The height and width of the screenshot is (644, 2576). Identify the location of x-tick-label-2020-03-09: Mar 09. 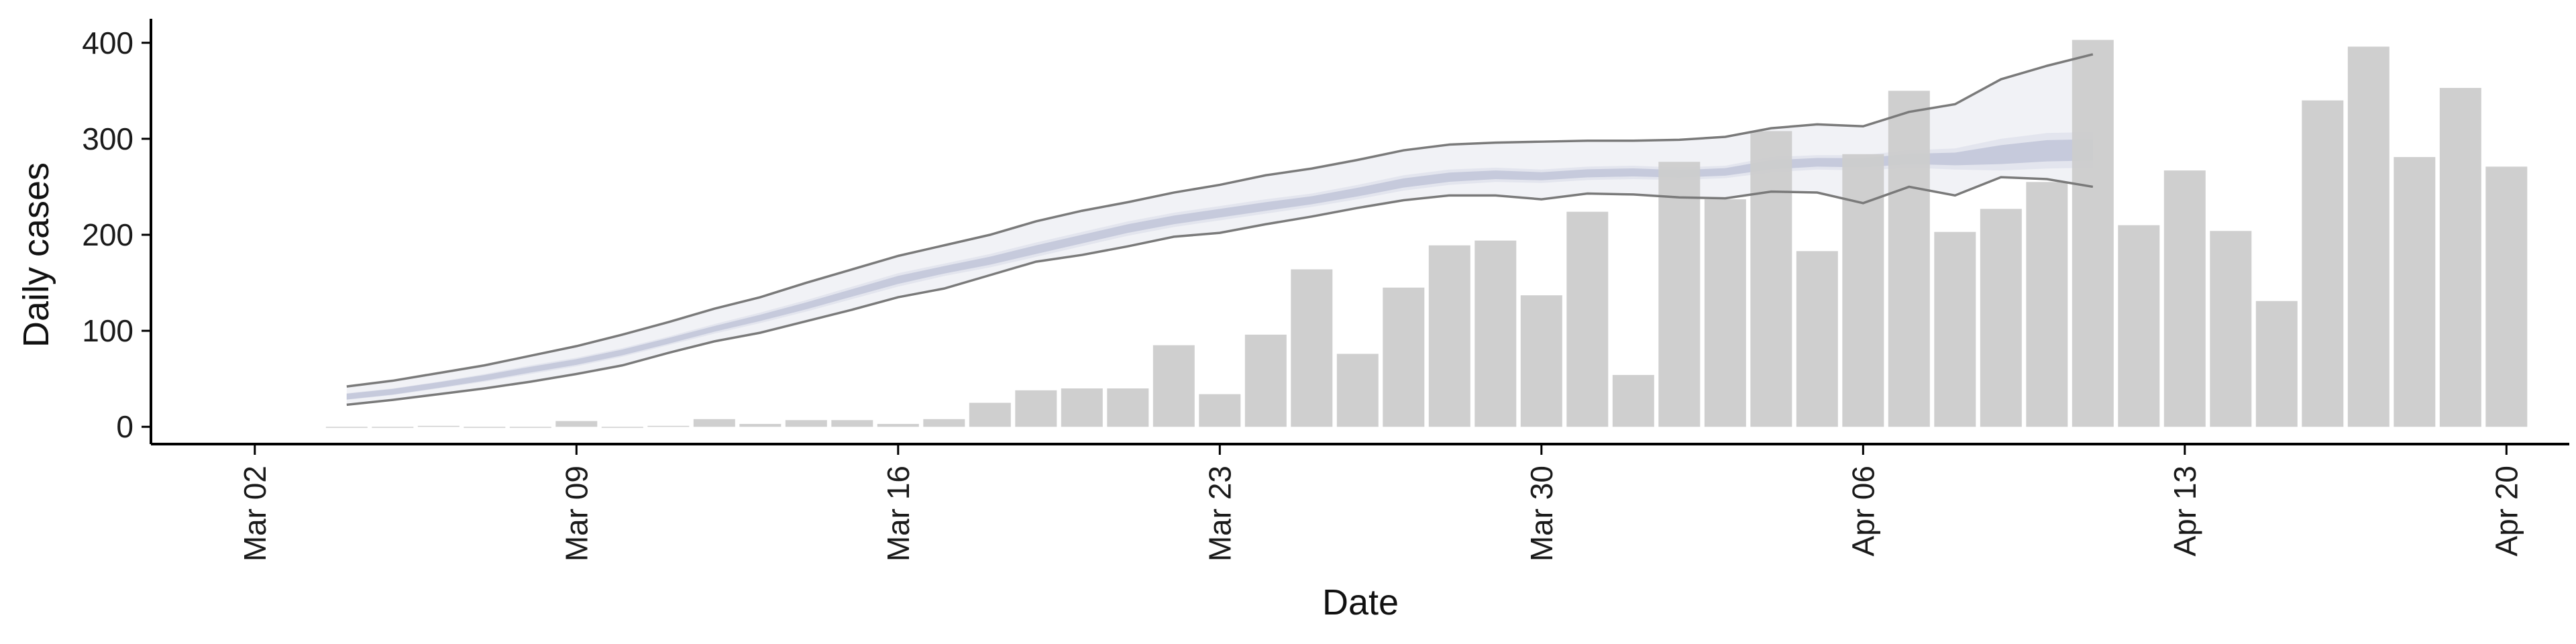
(576, 513).